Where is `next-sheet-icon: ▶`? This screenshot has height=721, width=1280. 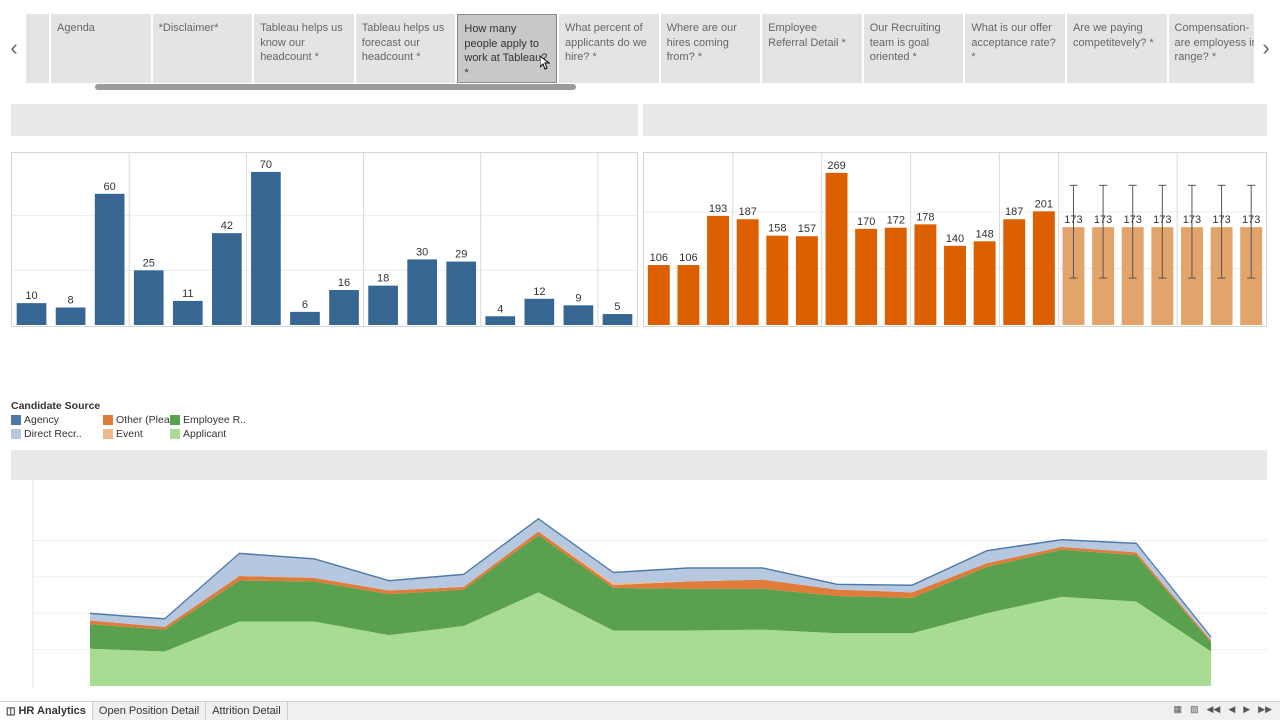 next-sheet-icon: ▶ is located at coordinates (1247, 709).